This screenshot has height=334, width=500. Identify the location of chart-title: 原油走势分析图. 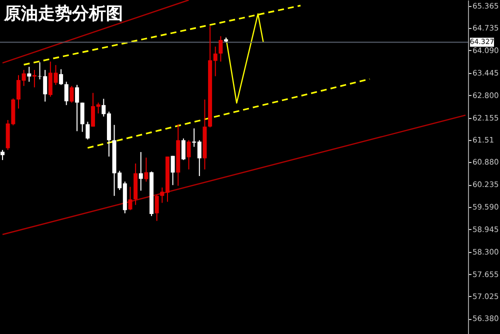
(63, 14).